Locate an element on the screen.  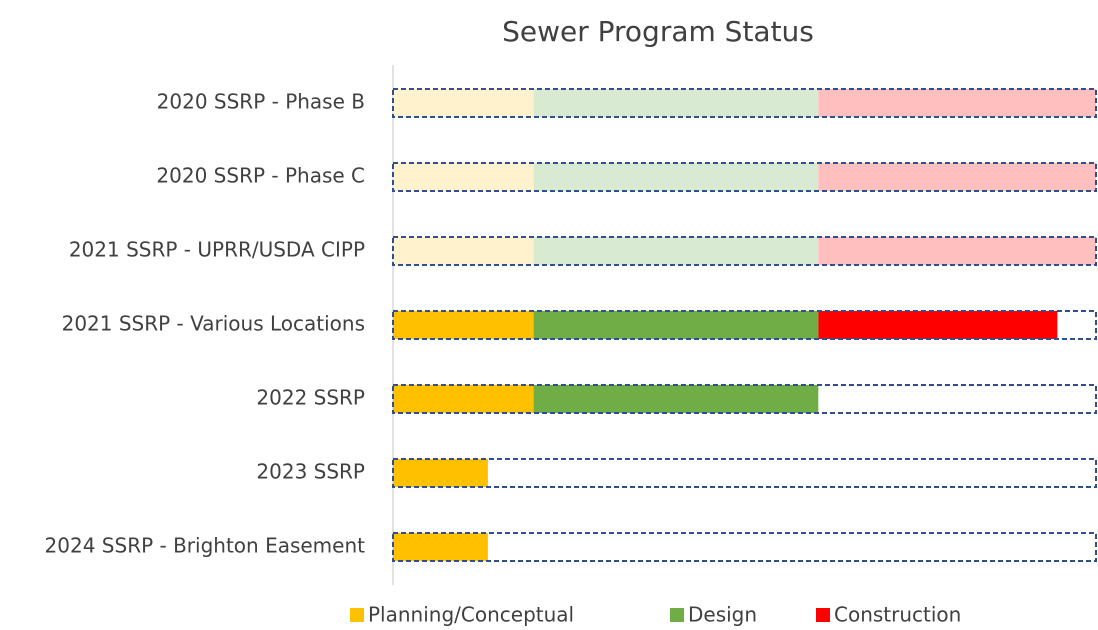
category-label: 2020 SSRP - Phase B is located at coordinates (261, 102).